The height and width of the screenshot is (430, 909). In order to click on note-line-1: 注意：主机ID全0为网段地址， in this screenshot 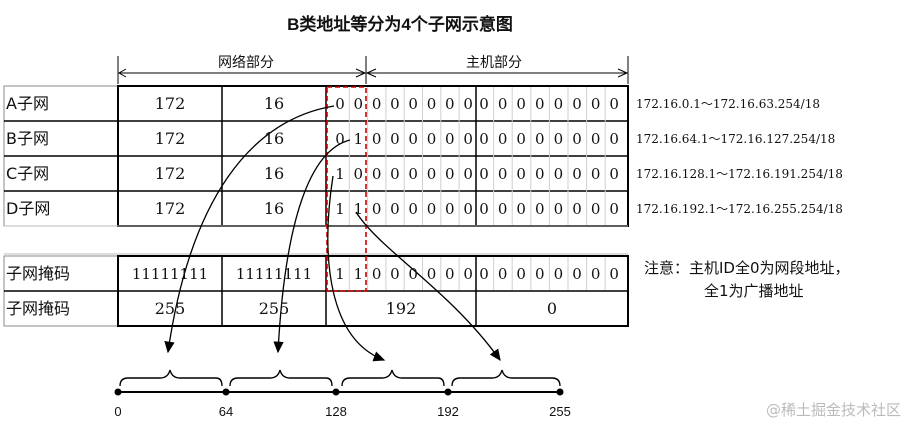, I will do `click(747, 268)`.